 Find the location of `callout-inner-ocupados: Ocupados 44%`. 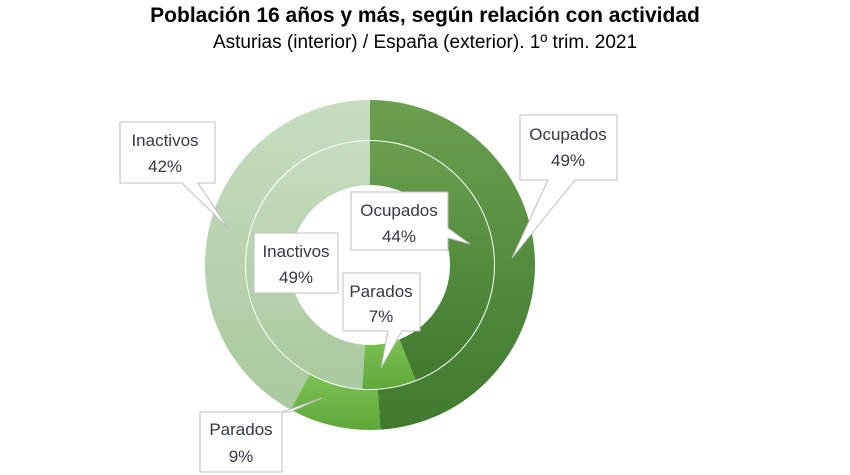

callout-inner-ocupados: Ocupados 44% is located at coordinates (410, 221).